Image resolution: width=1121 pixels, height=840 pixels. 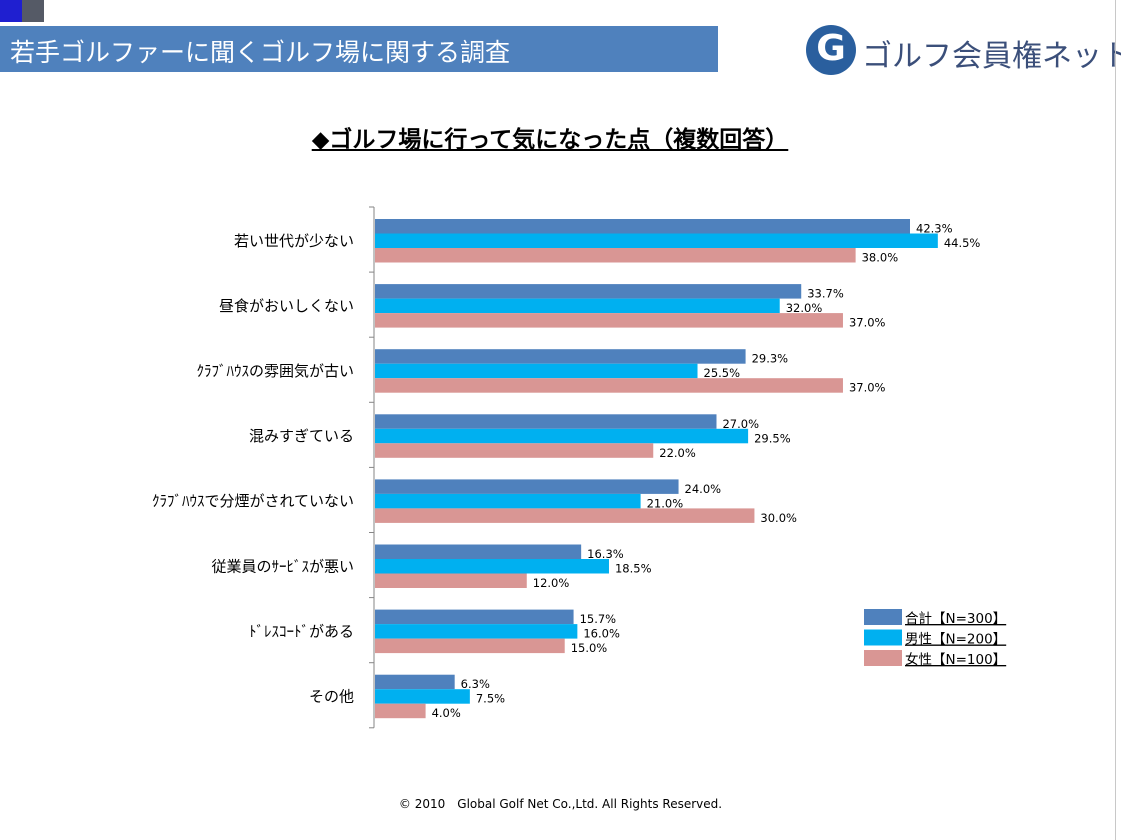 What do you see at coordinates (598, 619) in the screenshot?
I see `data-label: 15.7%` at bounding box center [598, 619].